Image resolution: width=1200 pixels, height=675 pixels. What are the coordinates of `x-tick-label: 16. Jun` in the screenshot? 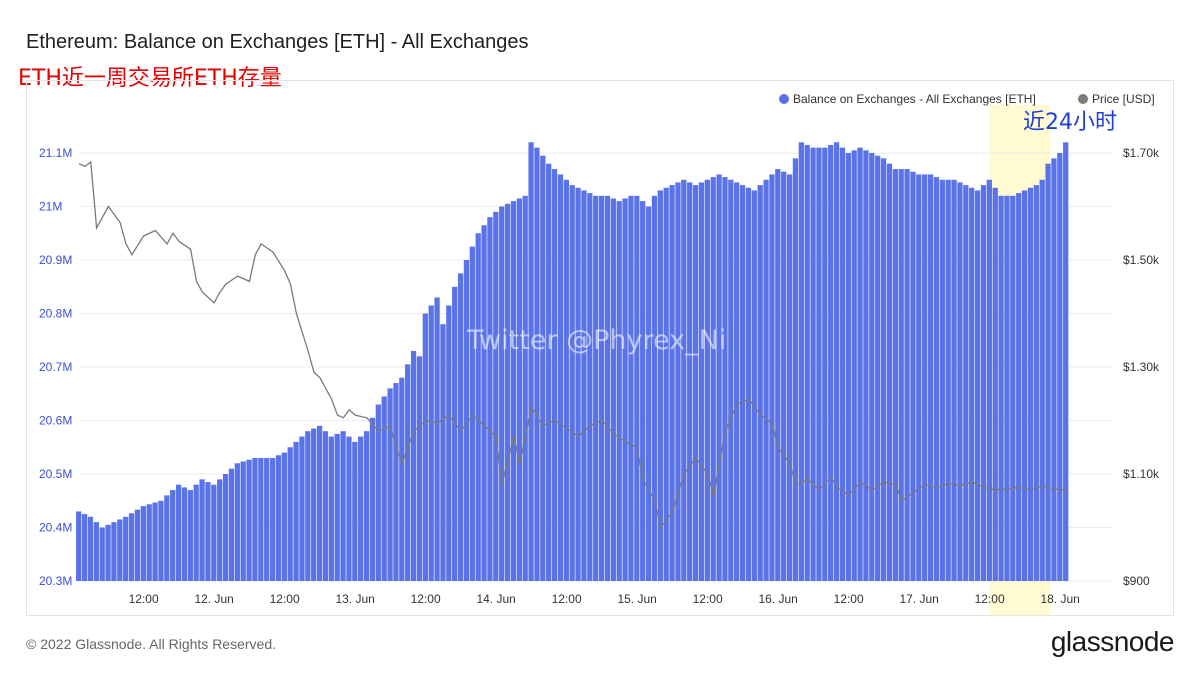 It's located at (777, 599).